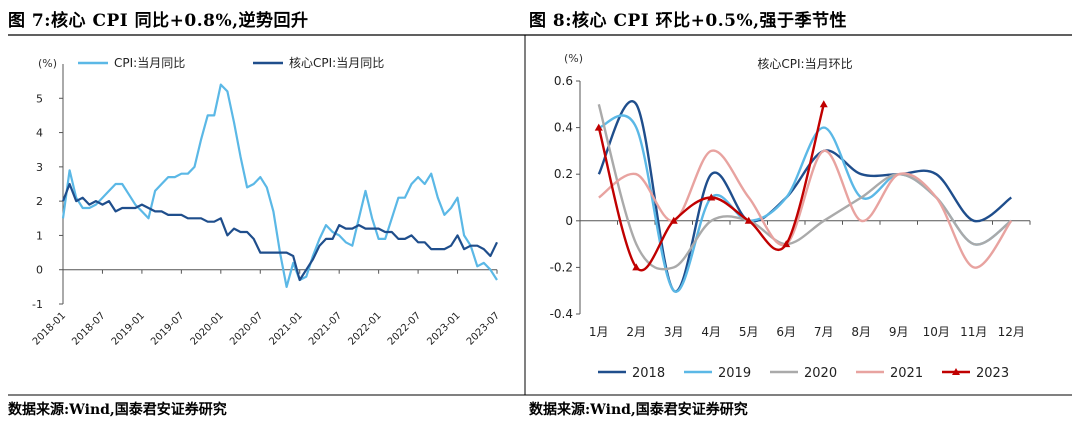  I want to click on right-legend-label: 2023, so click(992, 373).